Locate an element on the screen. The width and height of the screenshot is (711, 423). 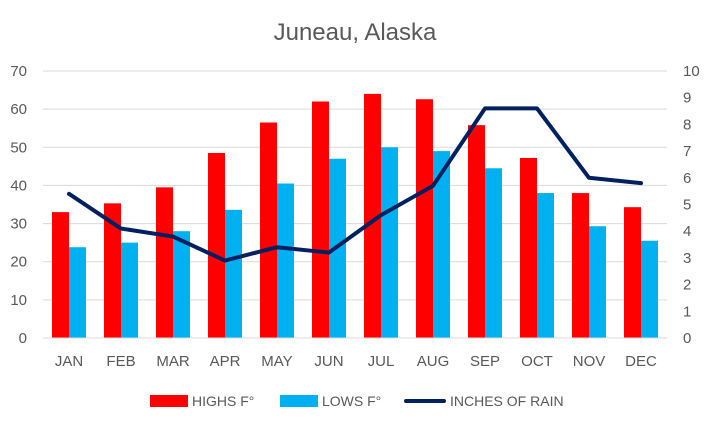
lows-bar-aug is located at coordinates (441, 244).